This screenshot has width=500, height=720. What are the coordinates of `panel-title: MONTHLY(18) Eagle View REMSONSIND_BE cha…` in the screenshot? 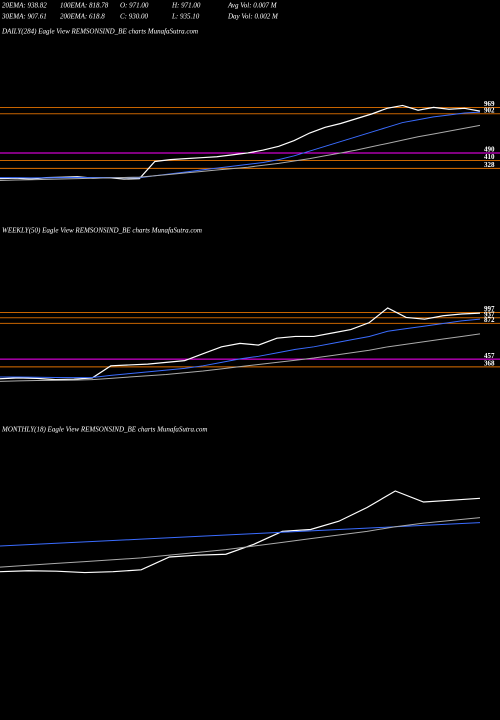 It's located at (104, 430).